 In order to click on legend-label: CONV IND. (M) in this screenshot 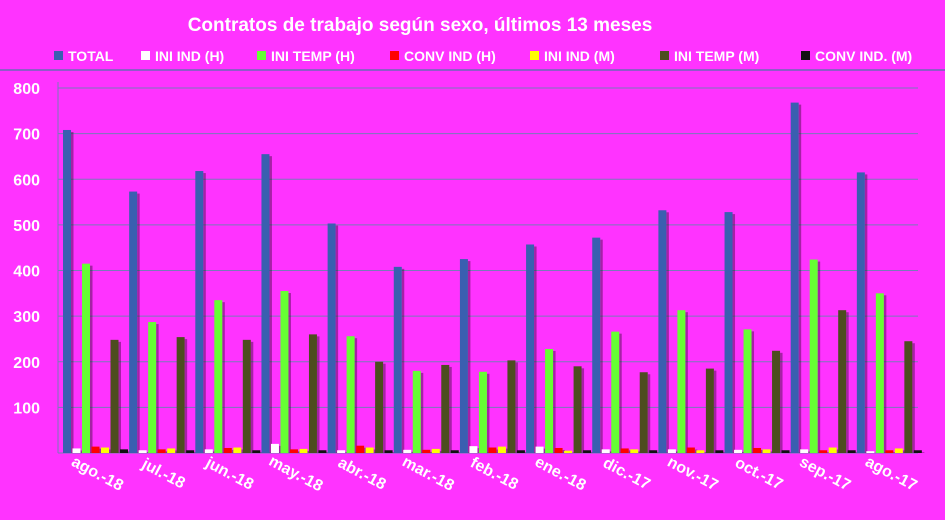, I will do `click(863, 56)`.